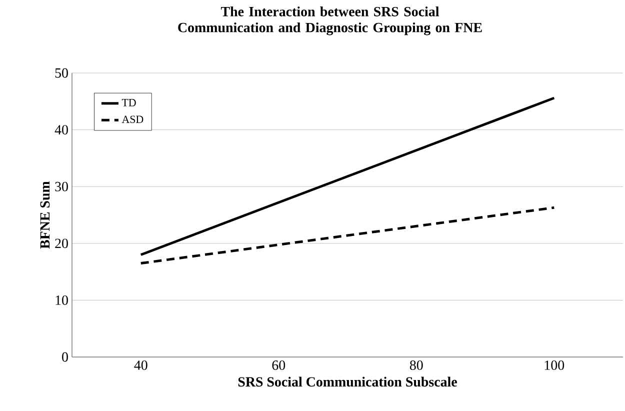 The height and width of the screenshot is (411, 625). Describe the element at coordinates (45, 215) in the screenshot. I see `y-axis-title: BFNE Sum` at that location.